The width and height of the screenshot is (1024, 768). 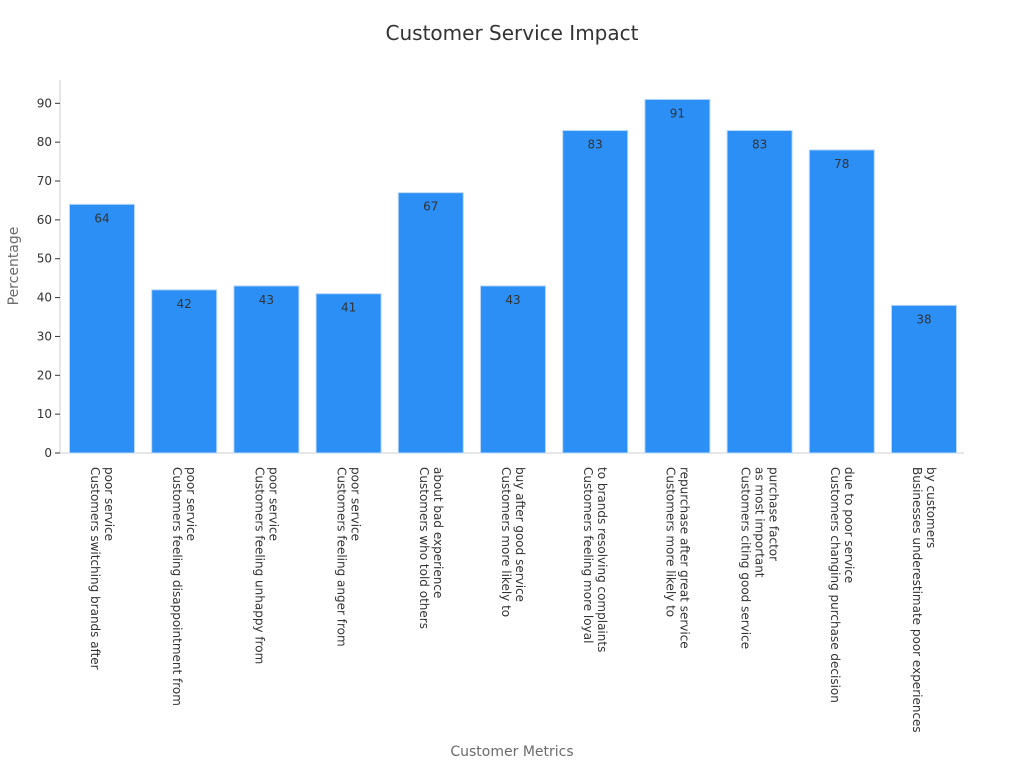 What do you see at coordinates (835, 585) in the screenshot?
I see `x-category-label-line: Customers changing purchase decision` at bounding box center [835, 585].